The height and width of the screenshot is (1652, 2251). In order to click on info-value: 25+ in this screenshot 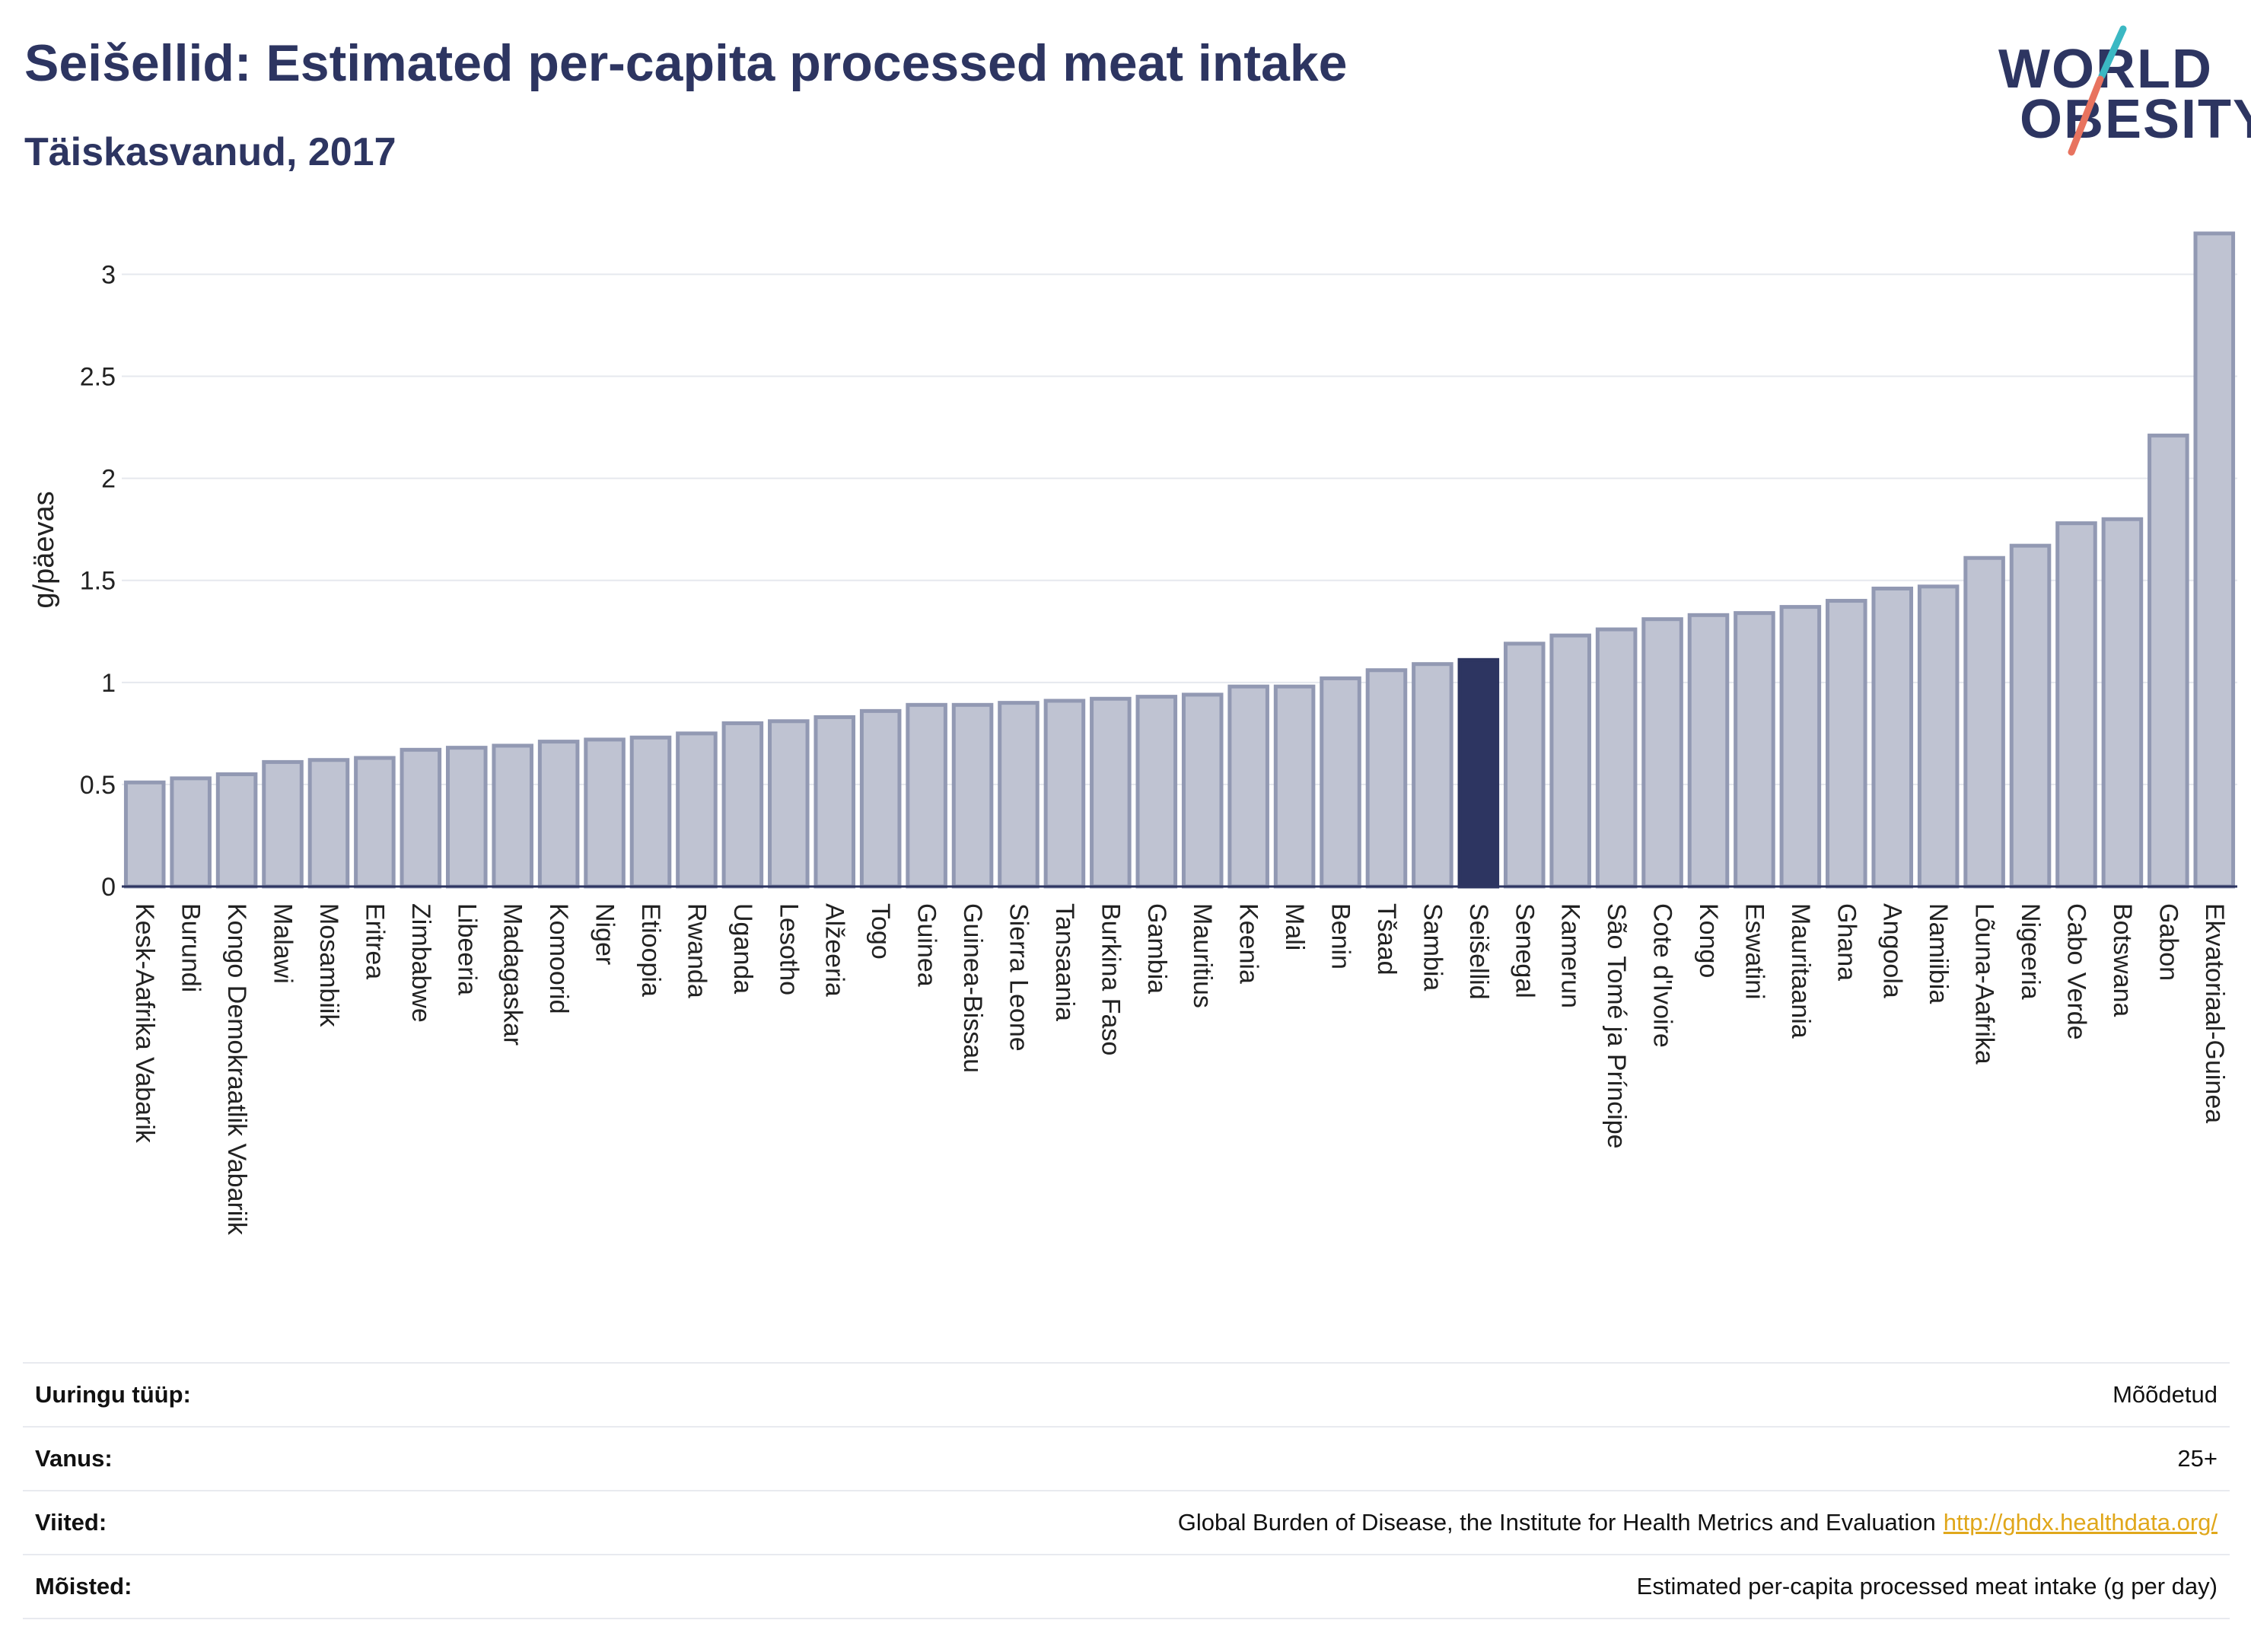, I will do `click(2197, 1458)`.